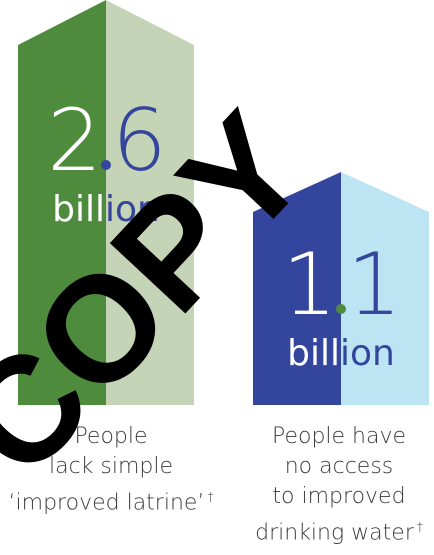  What do you see at coordinates (74, 141) in the screenshot?
I see `sanitation-whole: 2` at bounding box center [74, 141].